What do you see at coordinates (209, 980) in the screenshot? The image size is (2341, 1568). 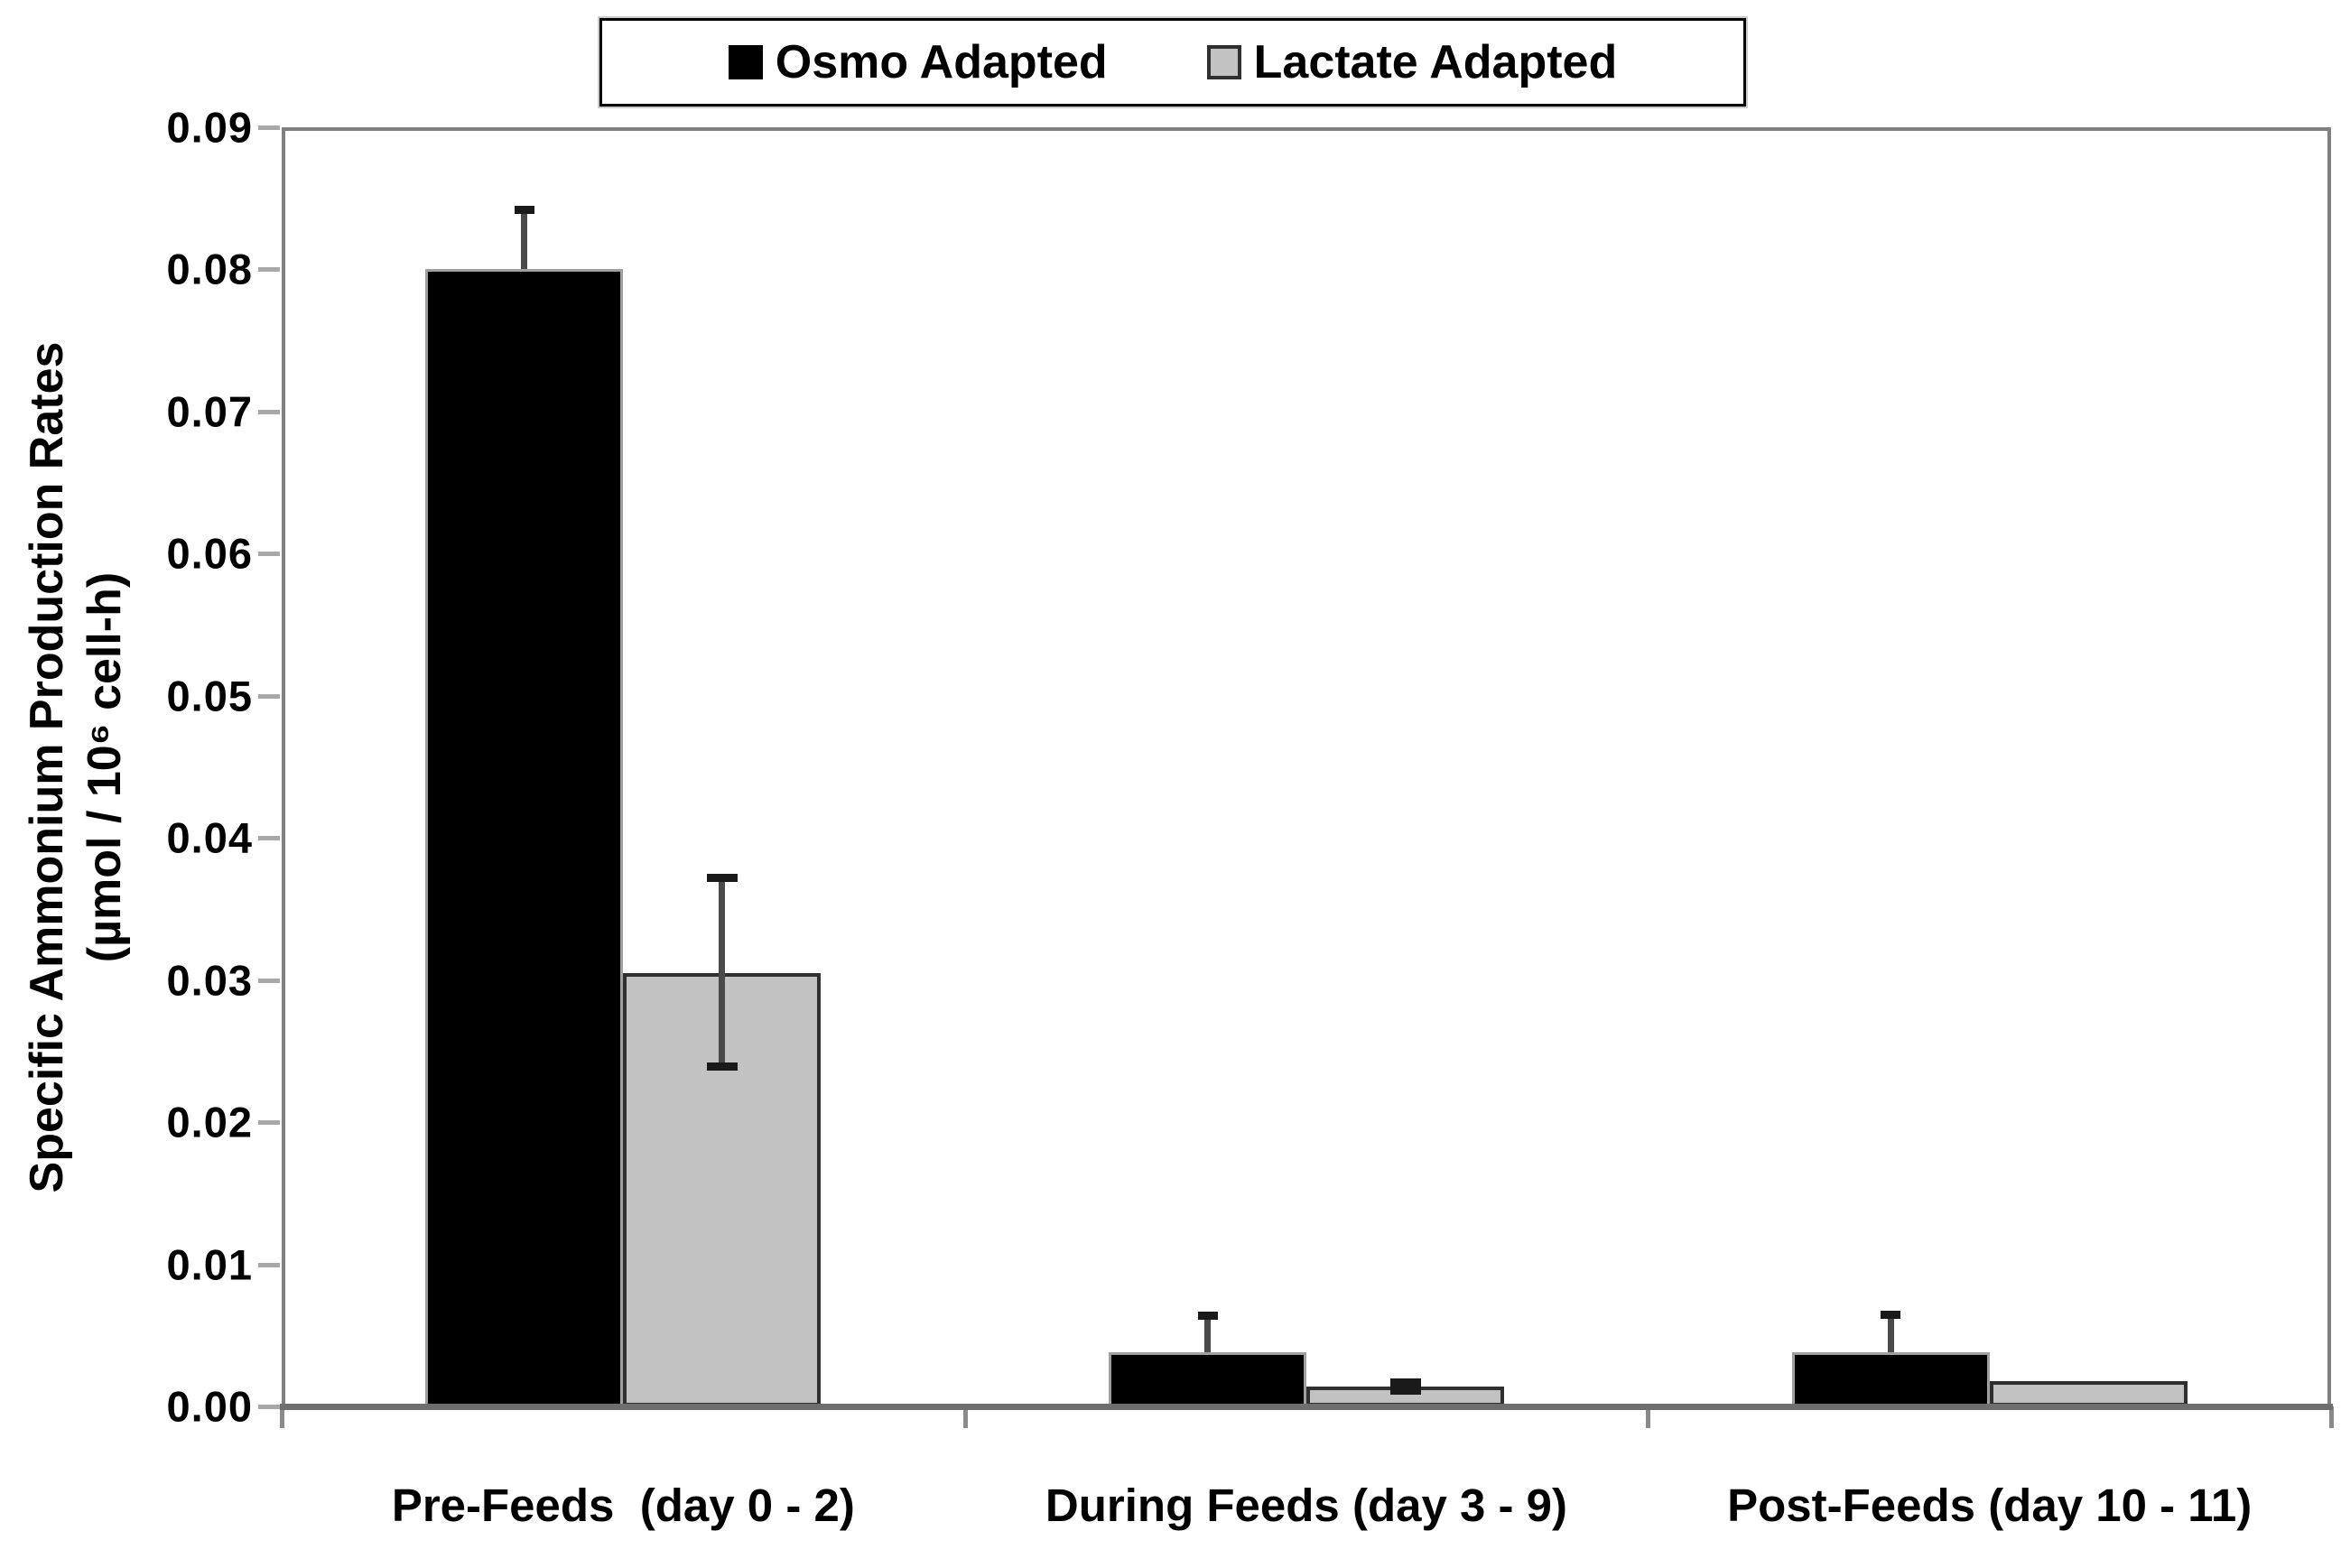 I see `y-tick-label: 0.03` at bounding box center [209, 980].